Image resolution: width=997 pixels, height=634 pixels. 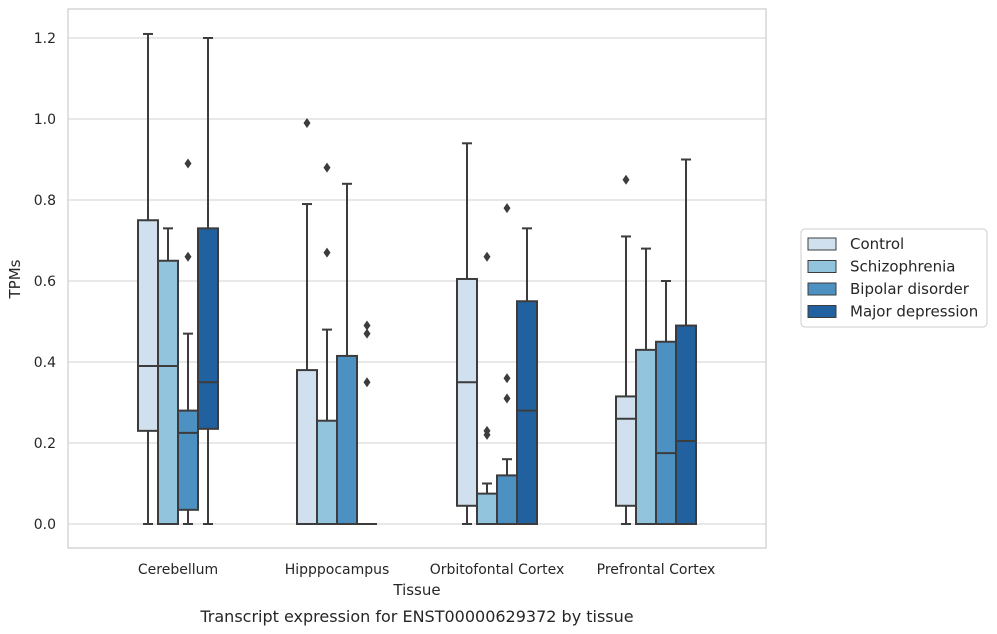 What do you see at coordinates (914, 312) in the screenshot?
I see `legend-label: Major depression` at bounding box center [914, 312].